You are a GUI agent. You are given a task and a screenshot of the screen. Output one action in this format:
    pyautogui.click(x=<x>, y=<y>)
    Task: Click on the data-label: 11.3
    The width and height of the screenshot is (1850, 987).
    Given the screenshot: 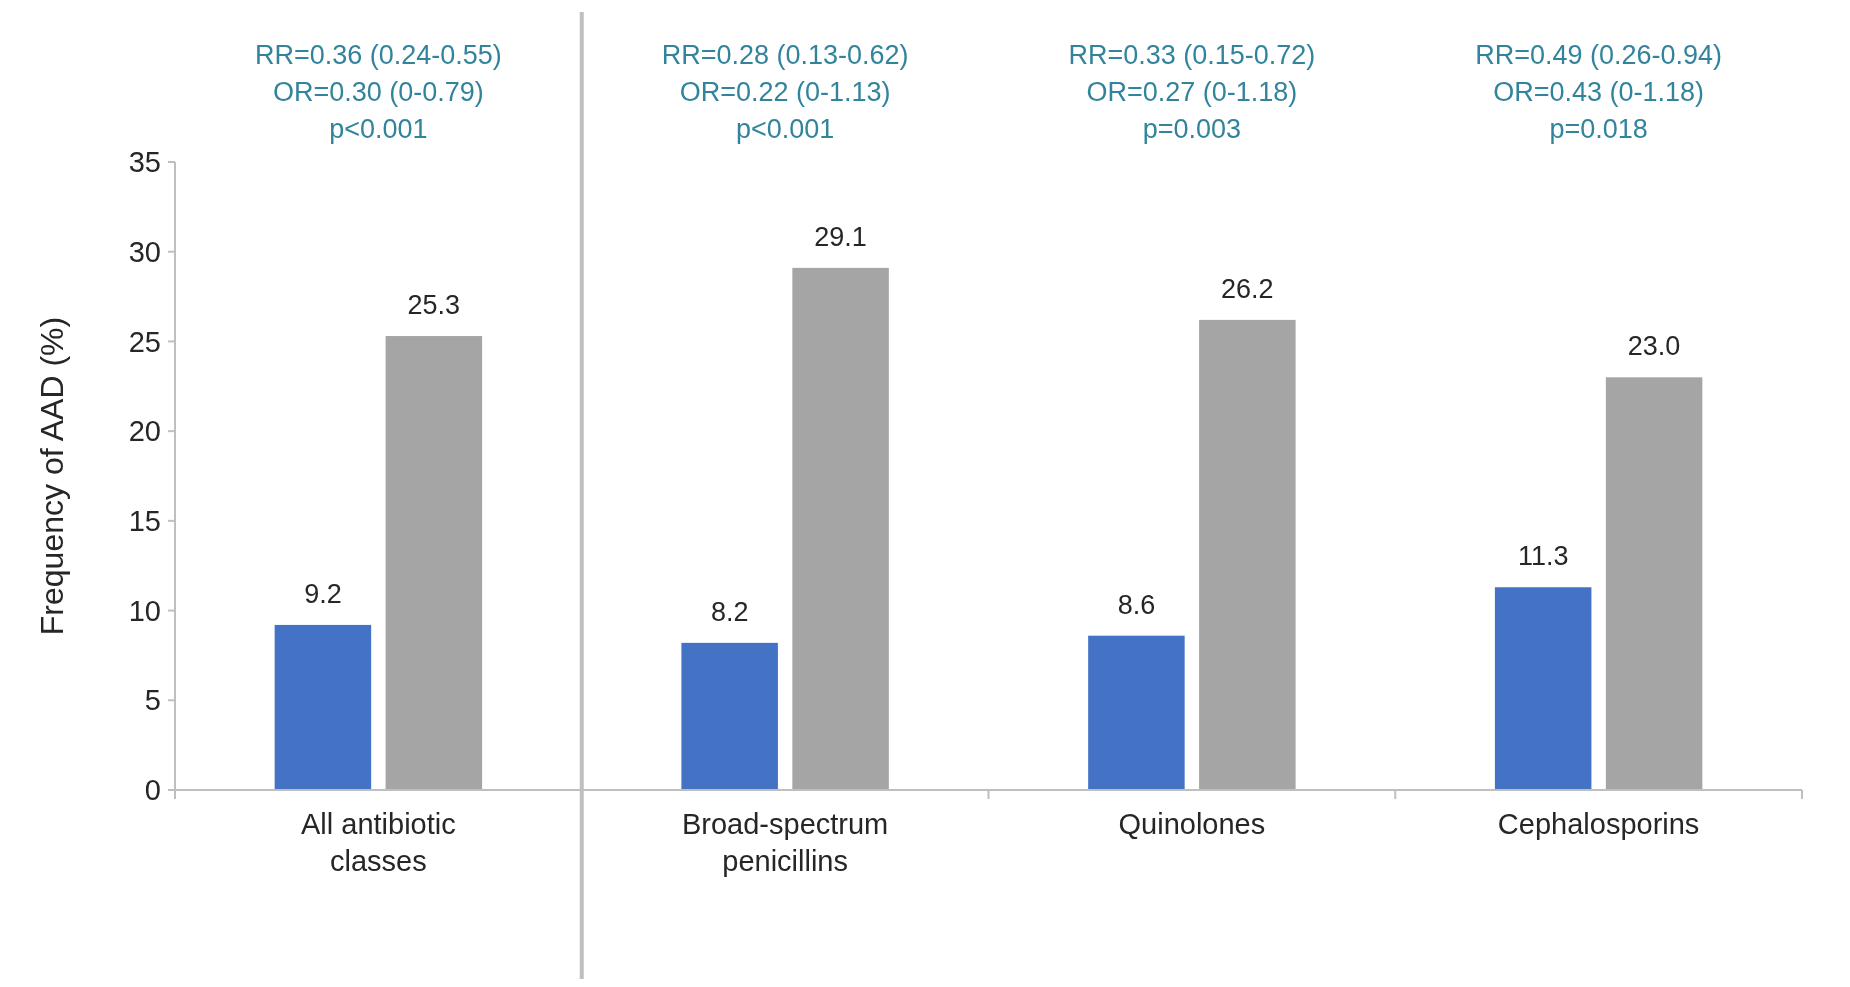 What is the action you would take?
    pyautogui.click(x=1543, y=556)
    